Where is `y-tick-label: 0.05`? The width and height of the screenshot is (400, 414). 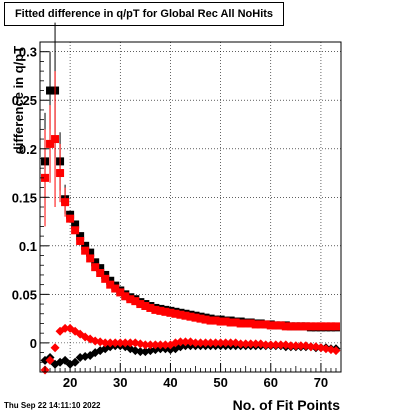
y-tick-label: 0.05 is located at coordinates (24, 294).